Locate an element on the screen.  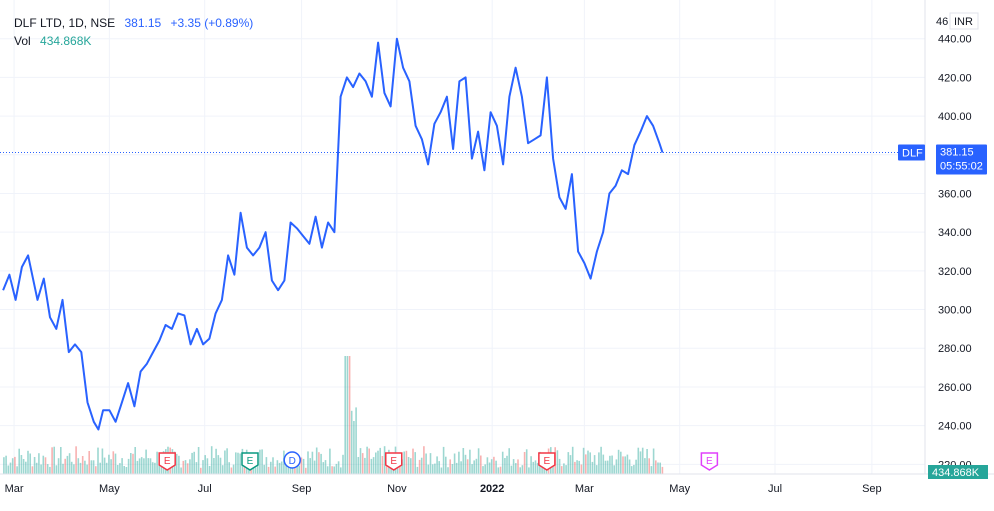
currency-badge-box is located at coordinates (964, 21).